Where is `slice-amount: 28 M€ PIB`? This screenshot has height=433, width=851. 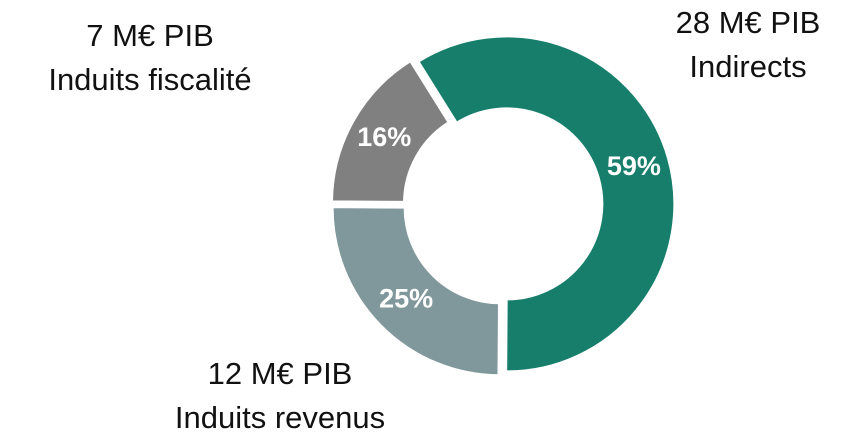
slice-amount: 28 M€ PIB is located at coordinates (748, 22).